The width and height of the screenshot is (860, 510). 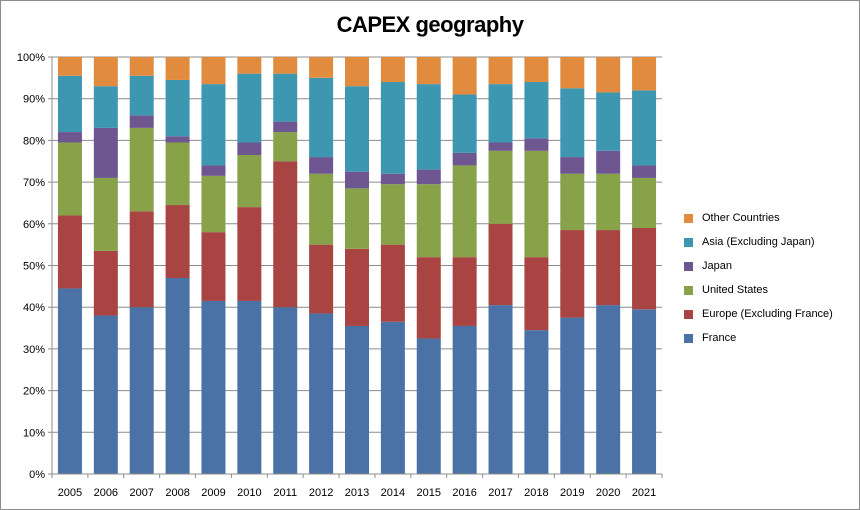 I want to click on y-tick-label: 30%, so click(x=34, y=350).